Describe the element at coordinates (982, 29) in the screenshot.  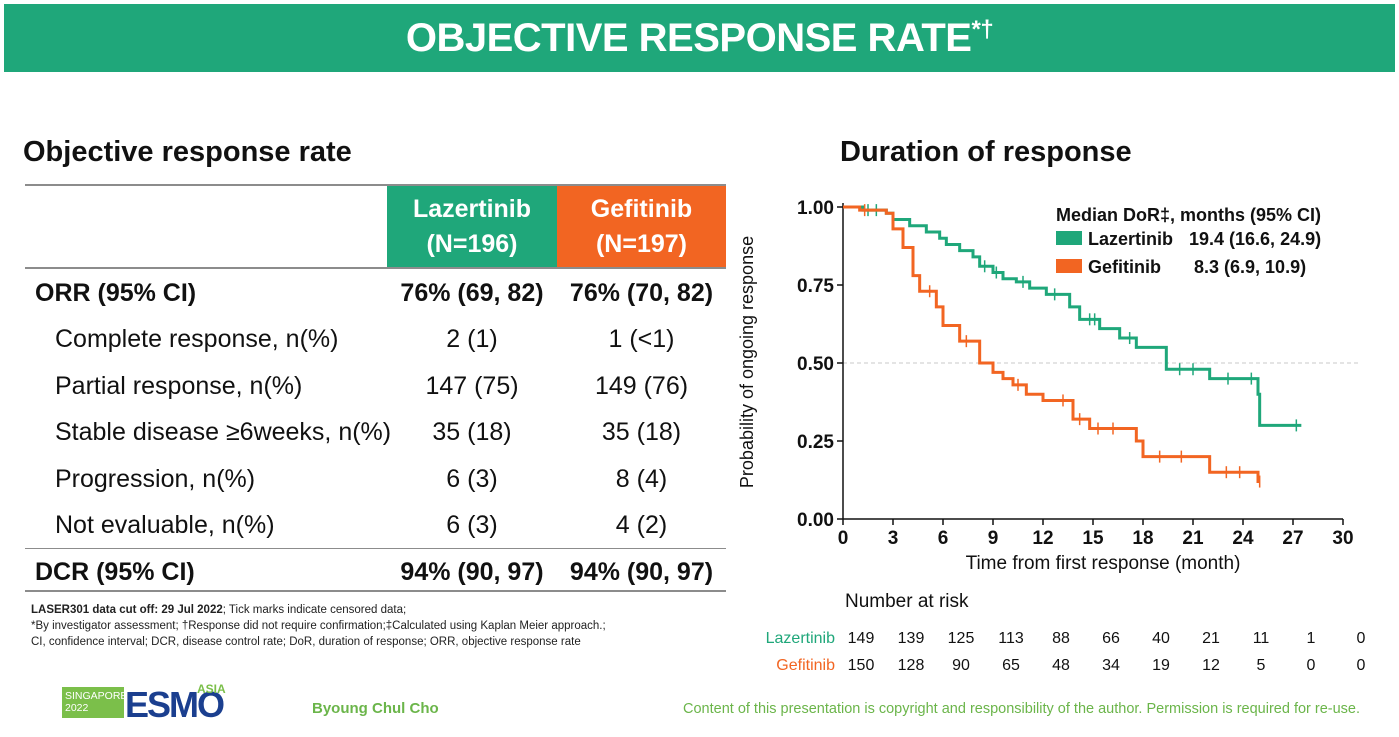
I see `title-footnote-marks: *†` at that location.